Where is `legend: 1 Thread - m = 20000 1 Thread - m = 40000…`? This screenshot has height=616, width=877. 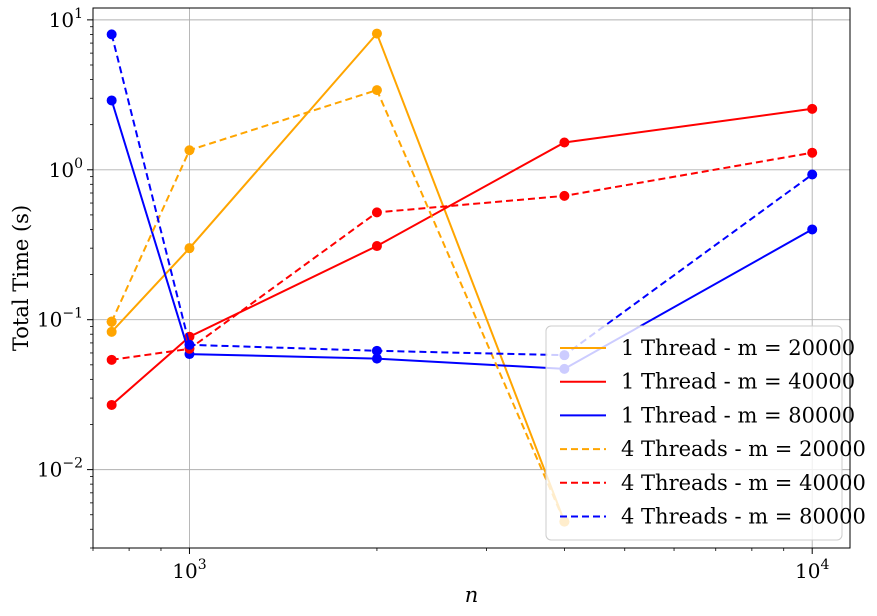
legend: 1 Thread - m = 20000 1 Thread - m = 40000… is located at coordinates (705, 433).